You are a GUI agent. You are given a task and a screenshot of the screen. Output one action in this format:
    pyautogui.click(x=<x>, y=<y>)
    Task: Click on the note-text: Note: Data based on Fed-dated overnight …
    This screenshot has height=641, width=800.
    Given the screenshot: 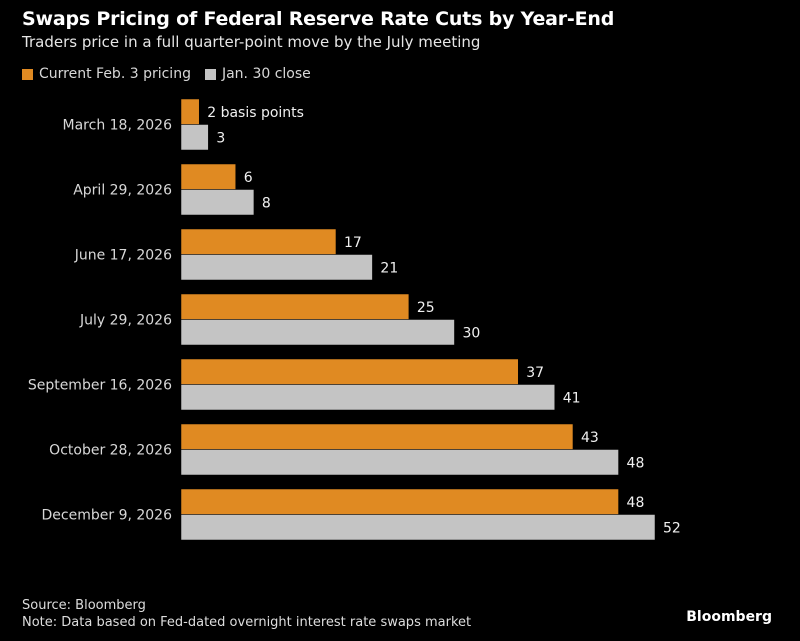 What is the action you would take?
    pyautogui.click(x=247, y=622)
    